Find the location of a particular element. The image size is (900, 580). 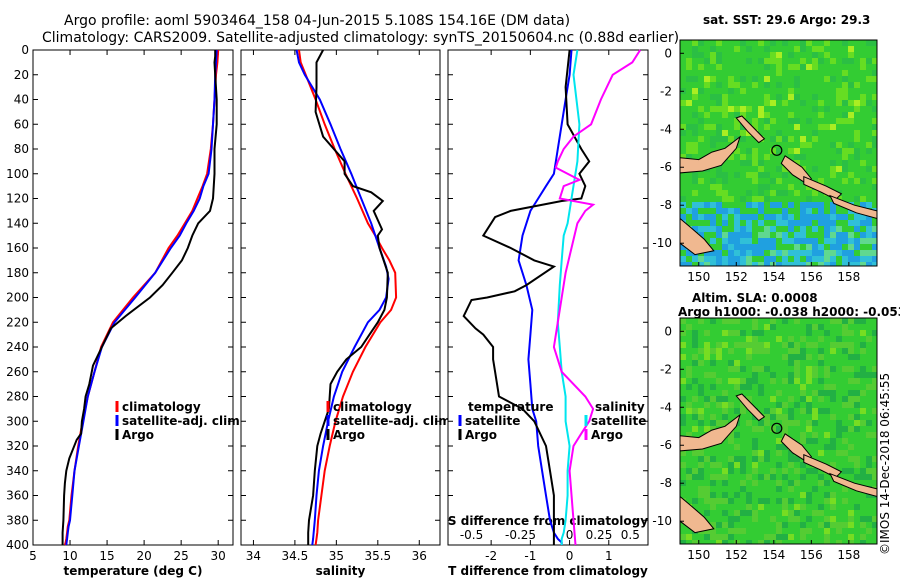

map-y-tick-label: -2 is located at coordinates (666, 369).